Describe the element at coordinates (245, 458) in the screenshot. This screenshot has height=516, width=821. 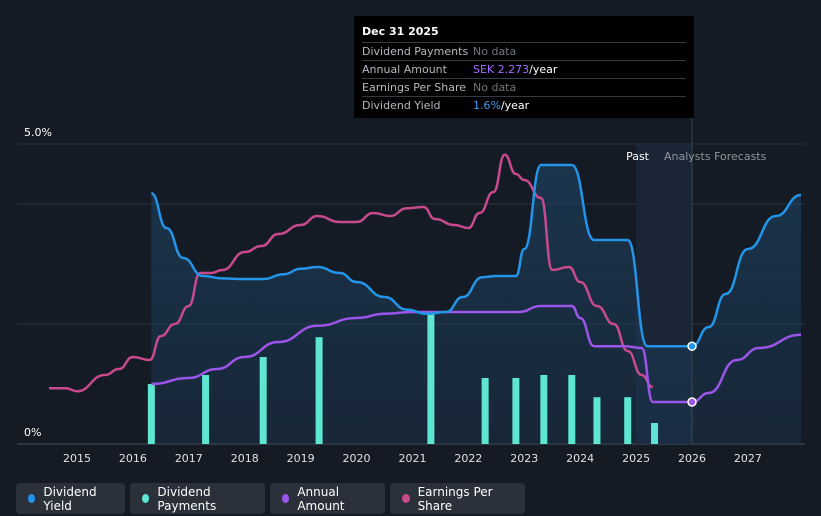
I see `x-tick-label: 2018` at that location.